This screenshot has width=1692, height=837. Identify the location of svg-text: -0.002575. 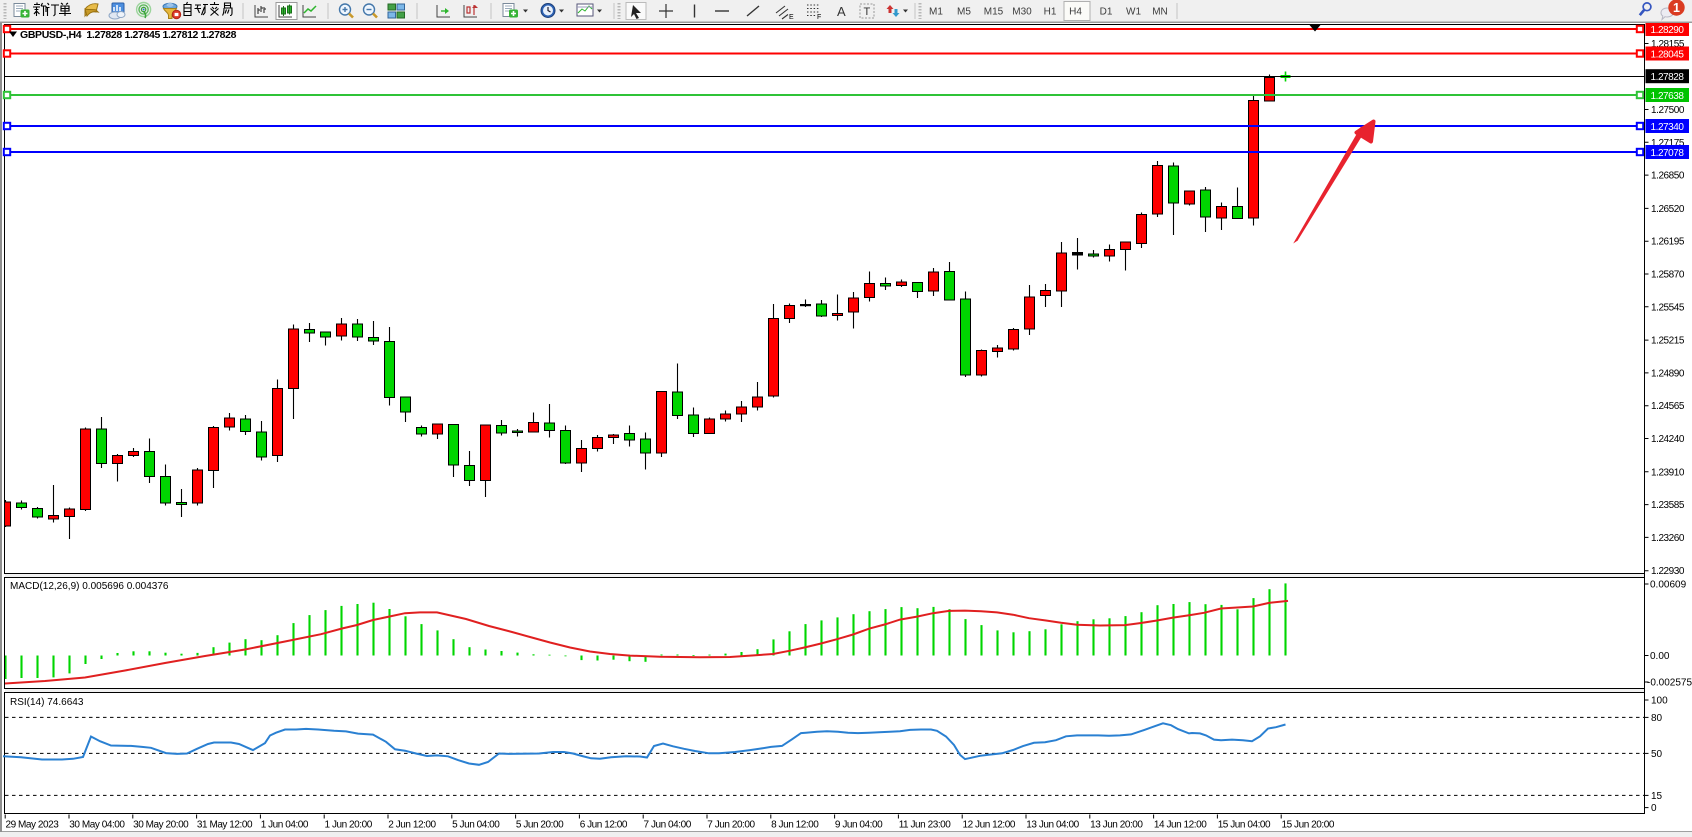
(1669, 683).